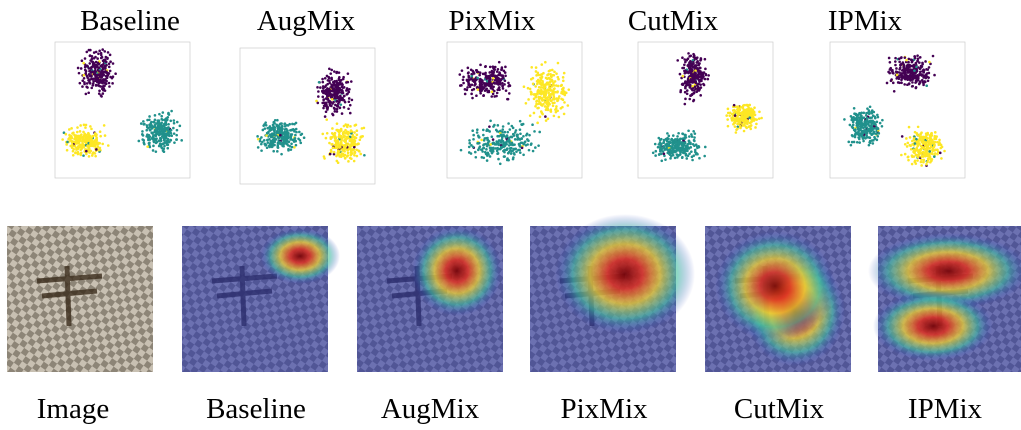 The height and width of the screenshot is (430, 1021). Describe the element at coordinates (705, 110) in the screenshot. I see `tsne-plot` at that location.